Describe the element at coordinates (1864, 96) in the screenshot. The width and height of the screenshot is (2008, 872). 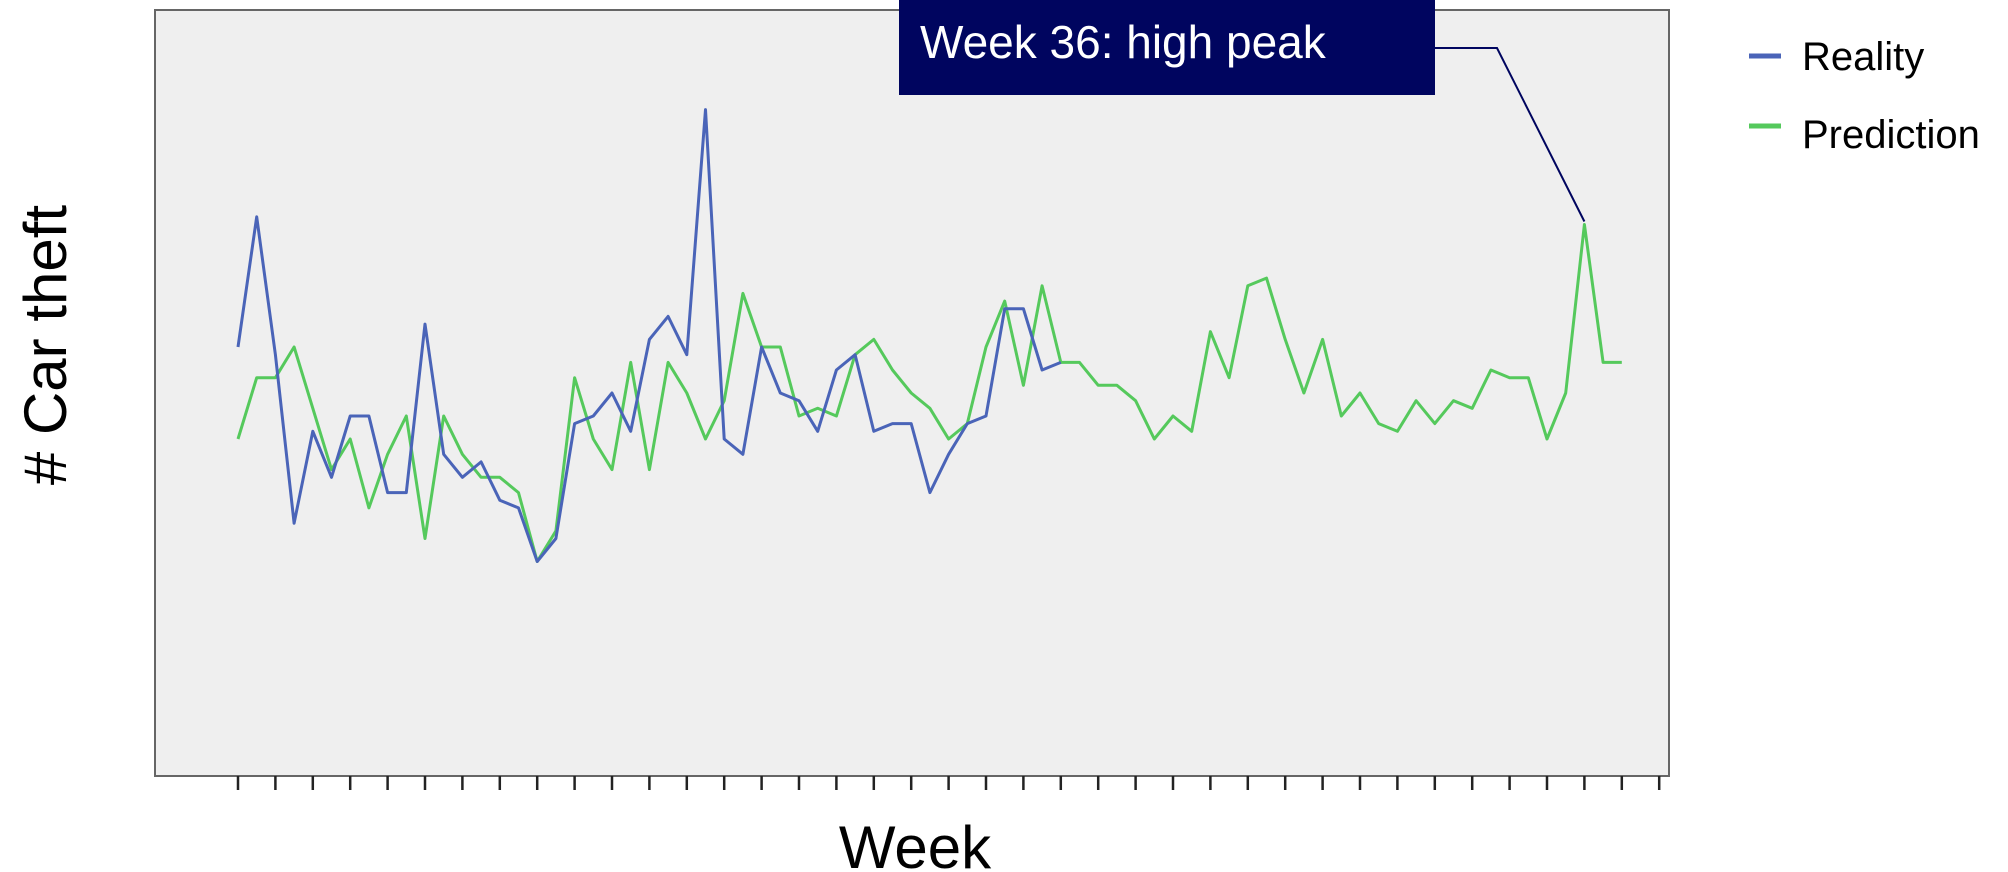
I see `legend: Reality Prediction` at that location.